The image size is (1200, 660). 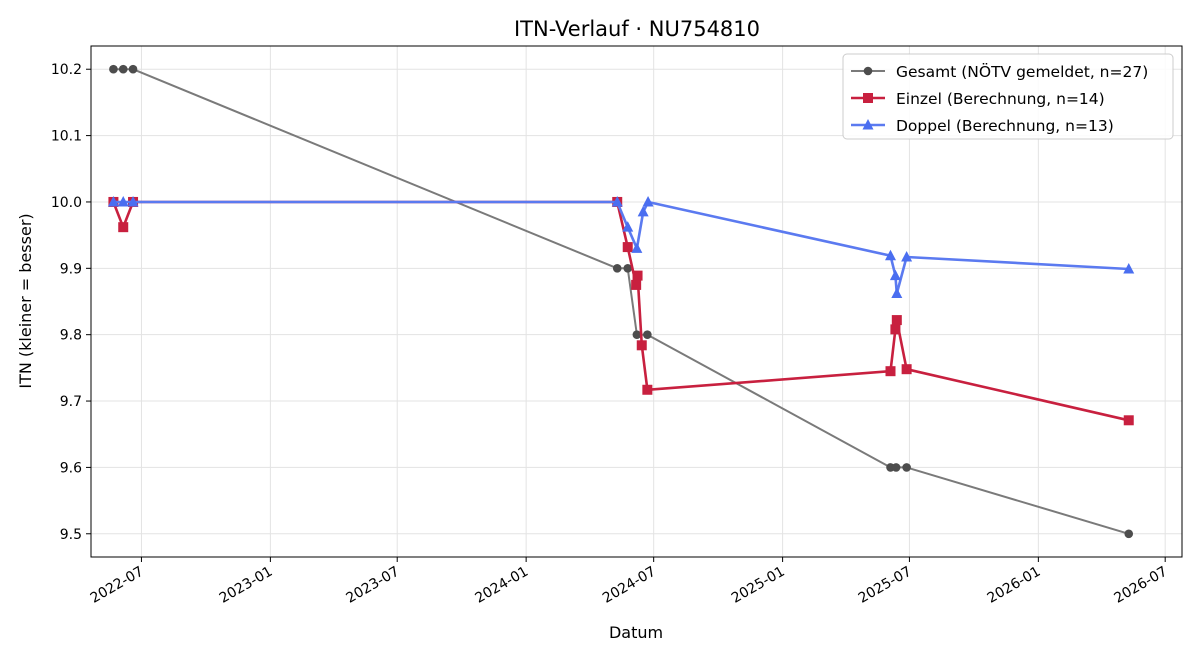 What do you see at coordinates (66, 137) in the screenshot?
I see `y-tick-label: 10.1` at bounding box center [66, 137].